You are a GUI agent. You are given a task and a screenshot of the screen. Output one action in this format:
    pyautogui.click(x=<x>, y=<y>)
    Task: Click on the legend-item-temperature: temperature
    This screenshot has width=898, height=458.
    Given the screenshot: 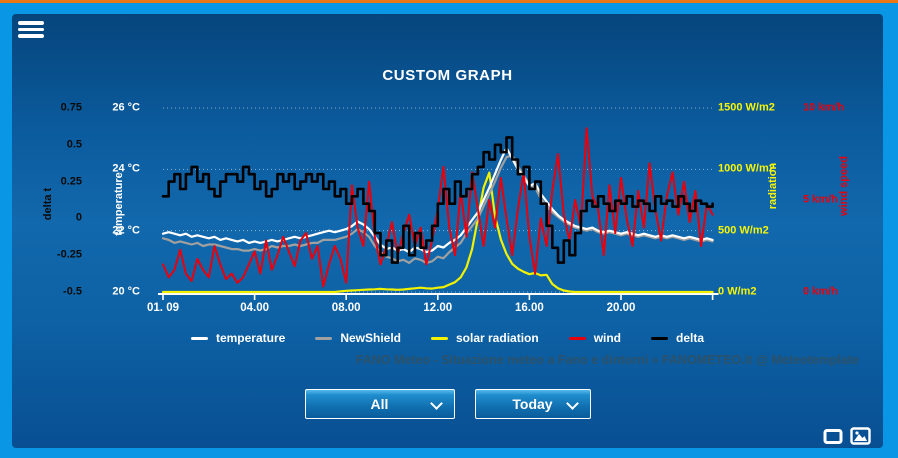 What is the action you would take?
    pyautogui.click(x=238, y=338)
    